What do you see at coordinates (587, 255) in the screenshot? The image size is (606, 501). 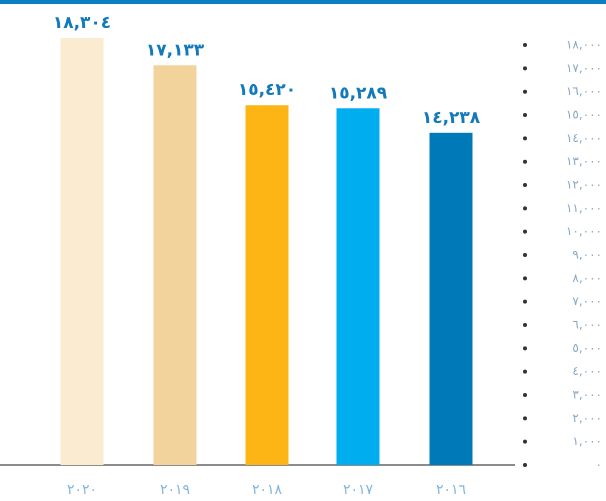 I see `y-tick-label: ٩,٠٠٠` at bounding box center [587, 255].